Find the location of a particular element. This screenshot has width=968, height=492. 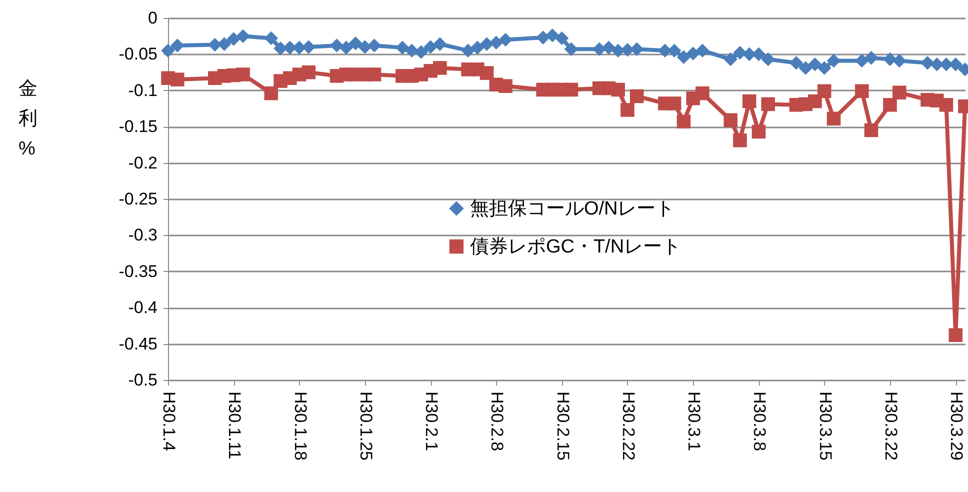

y-tick-label: -0.05 is located at coordinates (138, 54).